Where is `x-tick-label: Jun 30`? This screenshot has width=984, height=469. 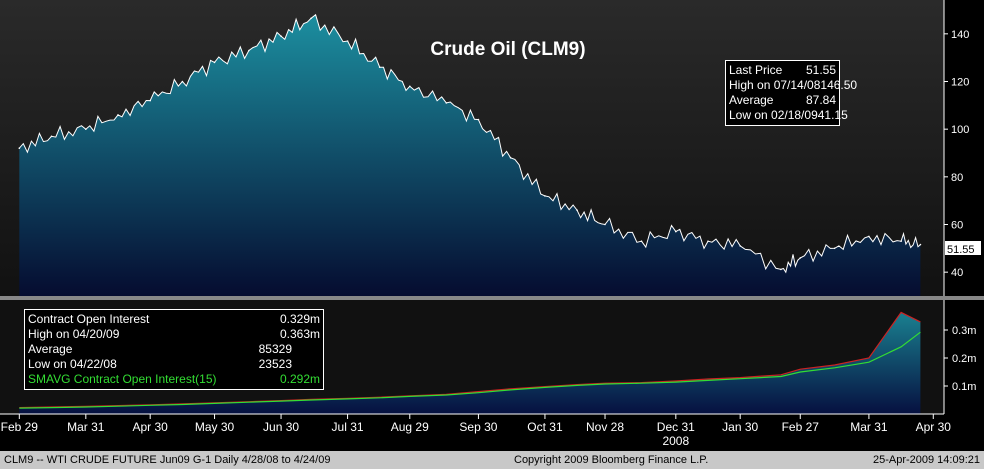
x-tick-label: Jun 30 is located at coordinates (281, 427).